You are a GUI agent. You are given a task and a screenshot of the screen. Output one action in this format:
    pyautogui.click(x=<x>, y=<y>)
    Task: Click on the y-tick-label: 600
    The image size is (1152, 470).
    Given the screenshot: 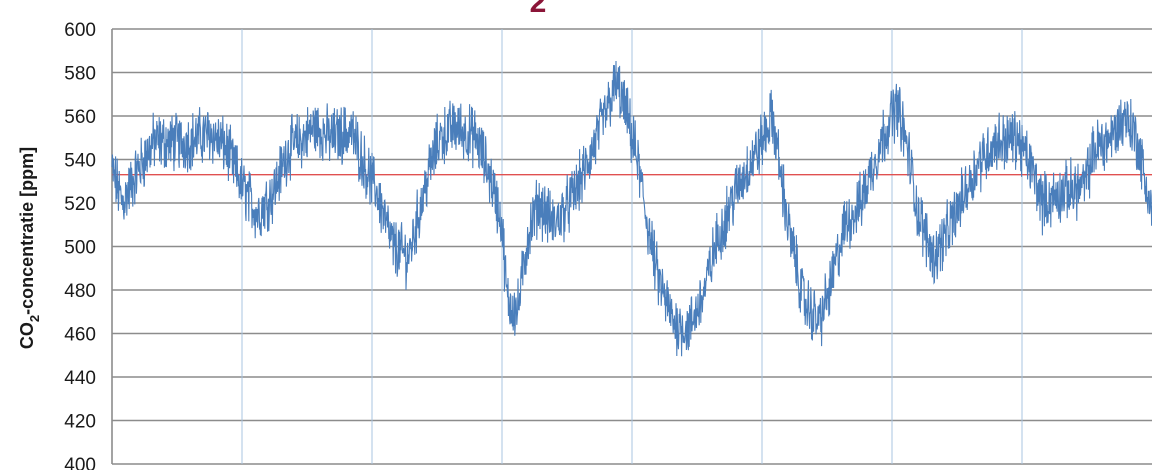 What is the action you would take?
    pyautogui.click(x=80, y=30)
    